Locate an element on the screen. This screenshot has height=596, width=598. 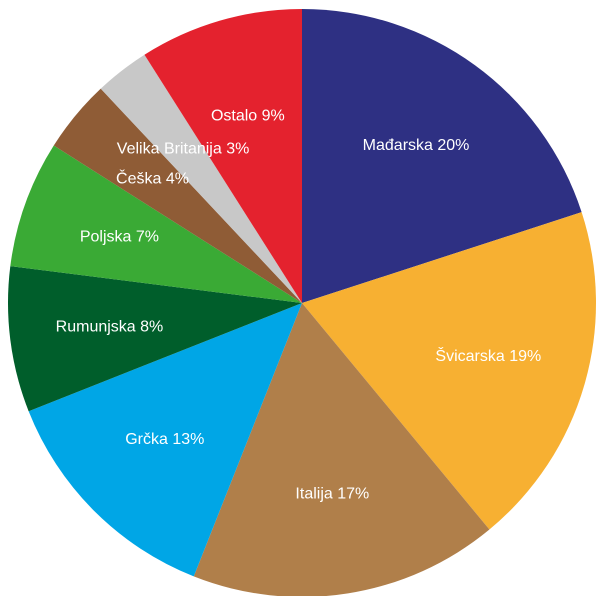
slice-value: 13% is located at coordinates (188, 439).